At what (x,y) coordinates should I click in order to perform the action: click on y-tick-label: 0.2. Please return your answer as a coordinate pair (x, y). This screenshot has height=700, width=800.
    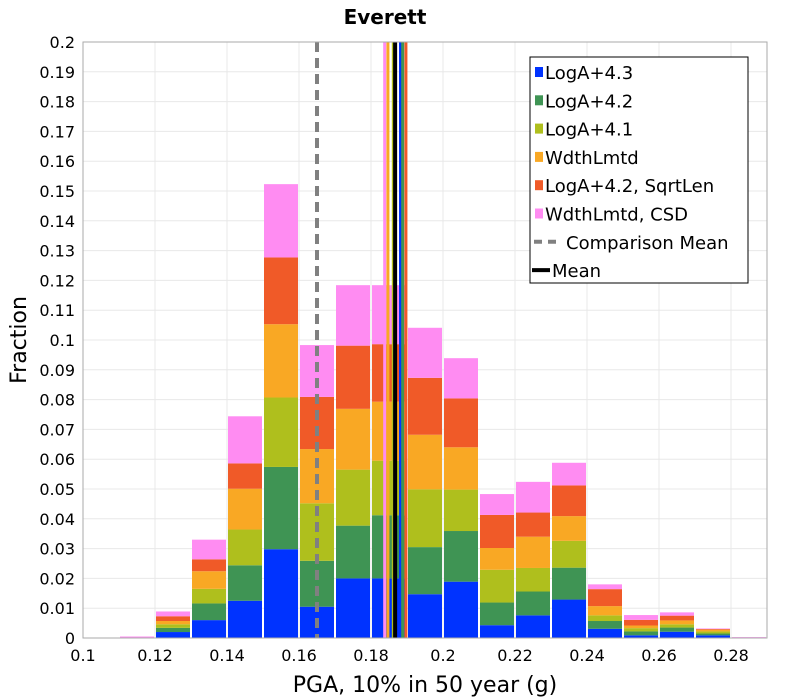
    Looking at the image, I should click on (62, 42).